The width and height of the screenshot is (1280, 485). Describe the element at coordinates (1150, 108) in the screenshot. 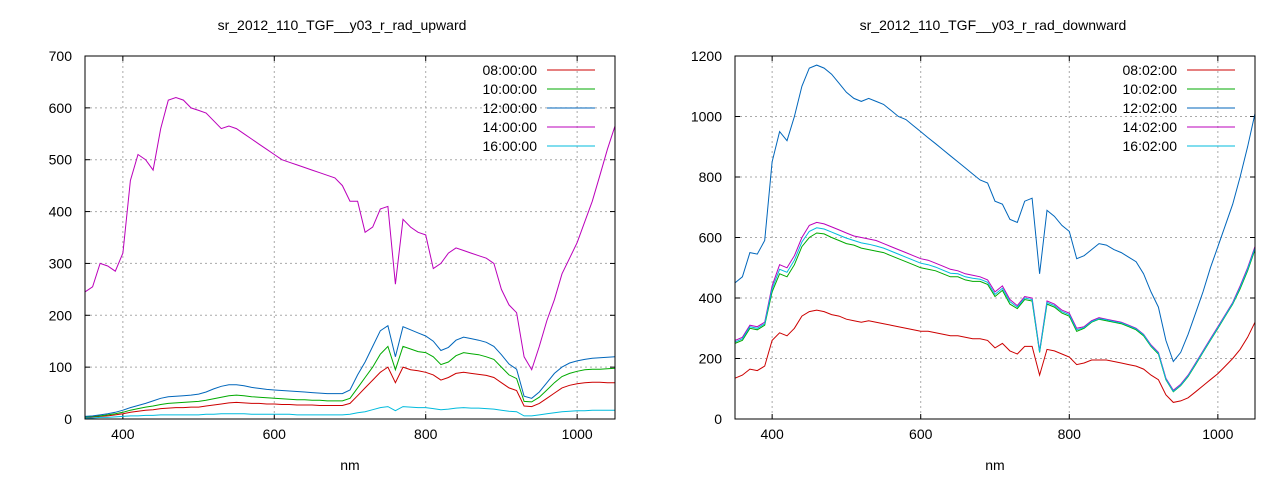

I see `legend-label: 12:02:00` at that location.